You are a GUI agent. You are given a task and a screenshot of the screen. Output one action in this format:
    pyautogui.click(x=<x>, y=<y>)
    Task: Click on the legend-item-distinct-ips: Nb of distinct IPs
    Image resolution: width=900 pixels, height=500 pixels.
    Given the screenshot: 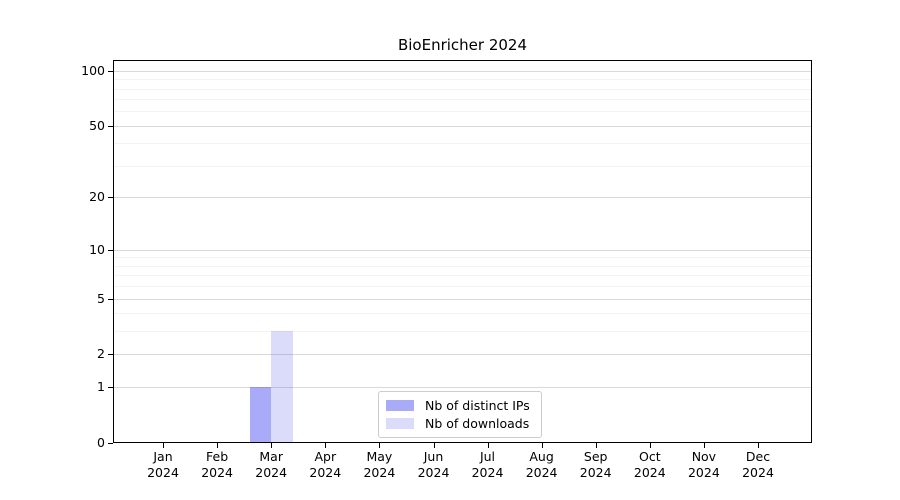 What is the action you would take?
    pyautogui.click(x=459, y=405)
    